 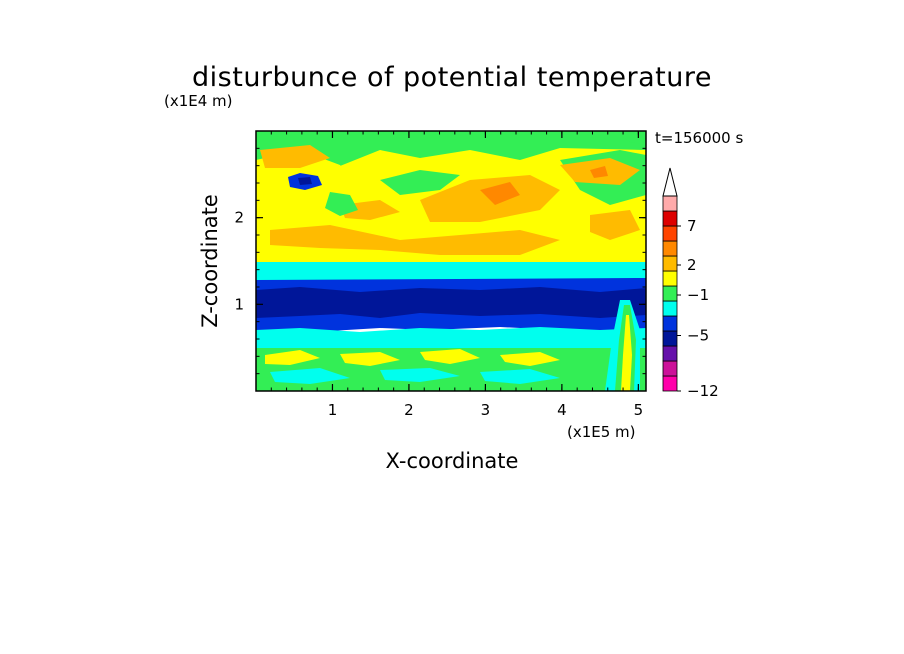 What do you see at coordinates (295, 156) in the screenshot?
I see `orange-patch-topleft` at bounding box center [295, 156].